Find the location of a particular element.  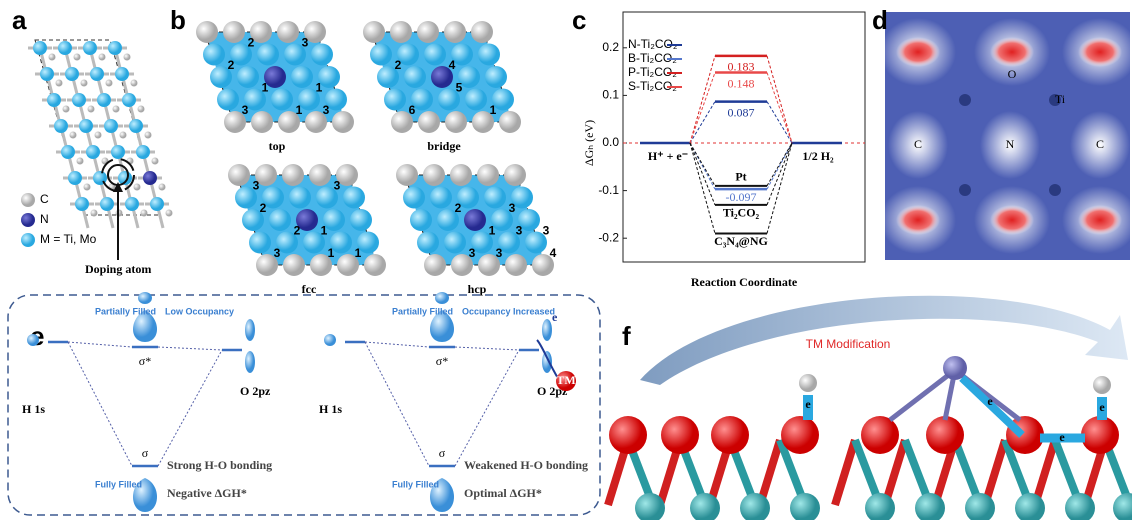

legend-ball is located at coordinates (28, 240).